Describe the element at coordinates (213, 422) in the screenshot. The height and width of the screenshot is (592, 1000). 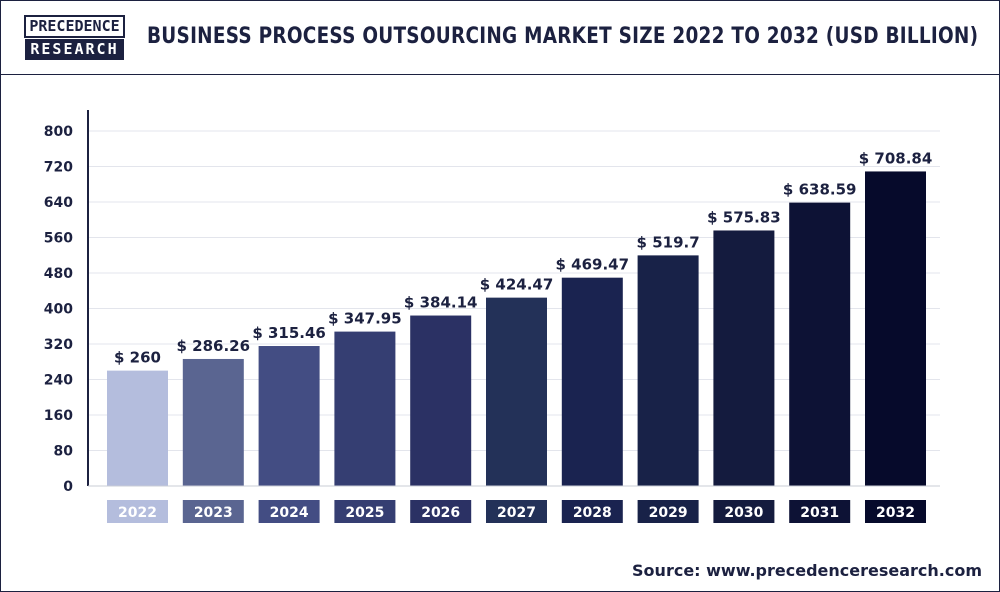
I see `bar-2023` at that location.